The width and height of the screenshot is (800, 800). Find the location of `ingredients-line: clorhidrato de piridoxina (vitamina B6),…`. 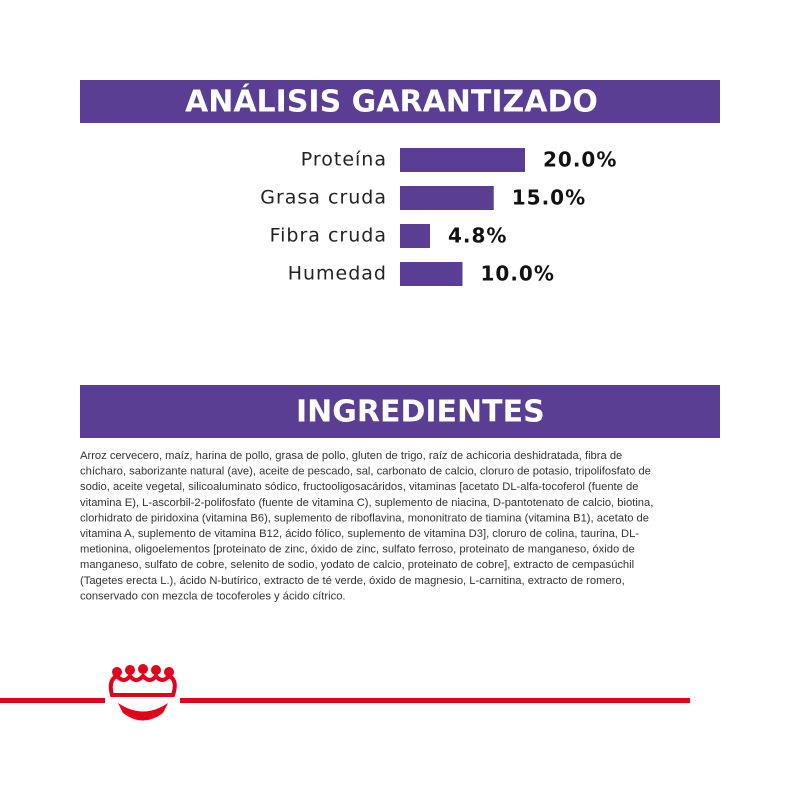

ingredients-line: clorhidrato de piridoxina (vitamina B6),… is located at coordinates (364, 518).